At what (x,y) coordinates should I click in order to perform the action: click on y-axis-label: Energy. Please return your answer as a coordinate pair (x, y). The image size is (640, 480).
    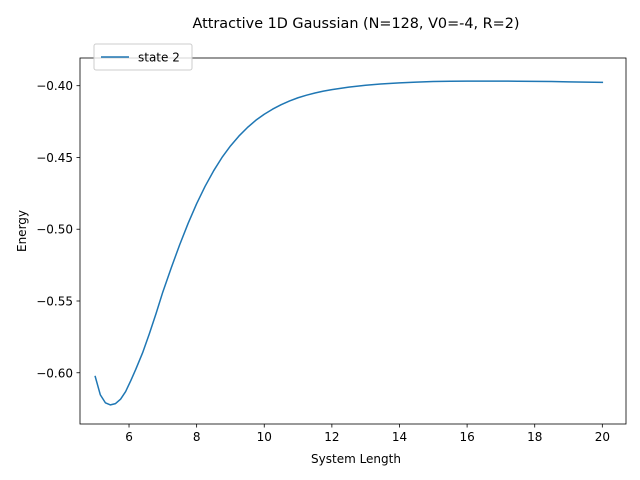
    Looking at the image, I should click on (22, 231).